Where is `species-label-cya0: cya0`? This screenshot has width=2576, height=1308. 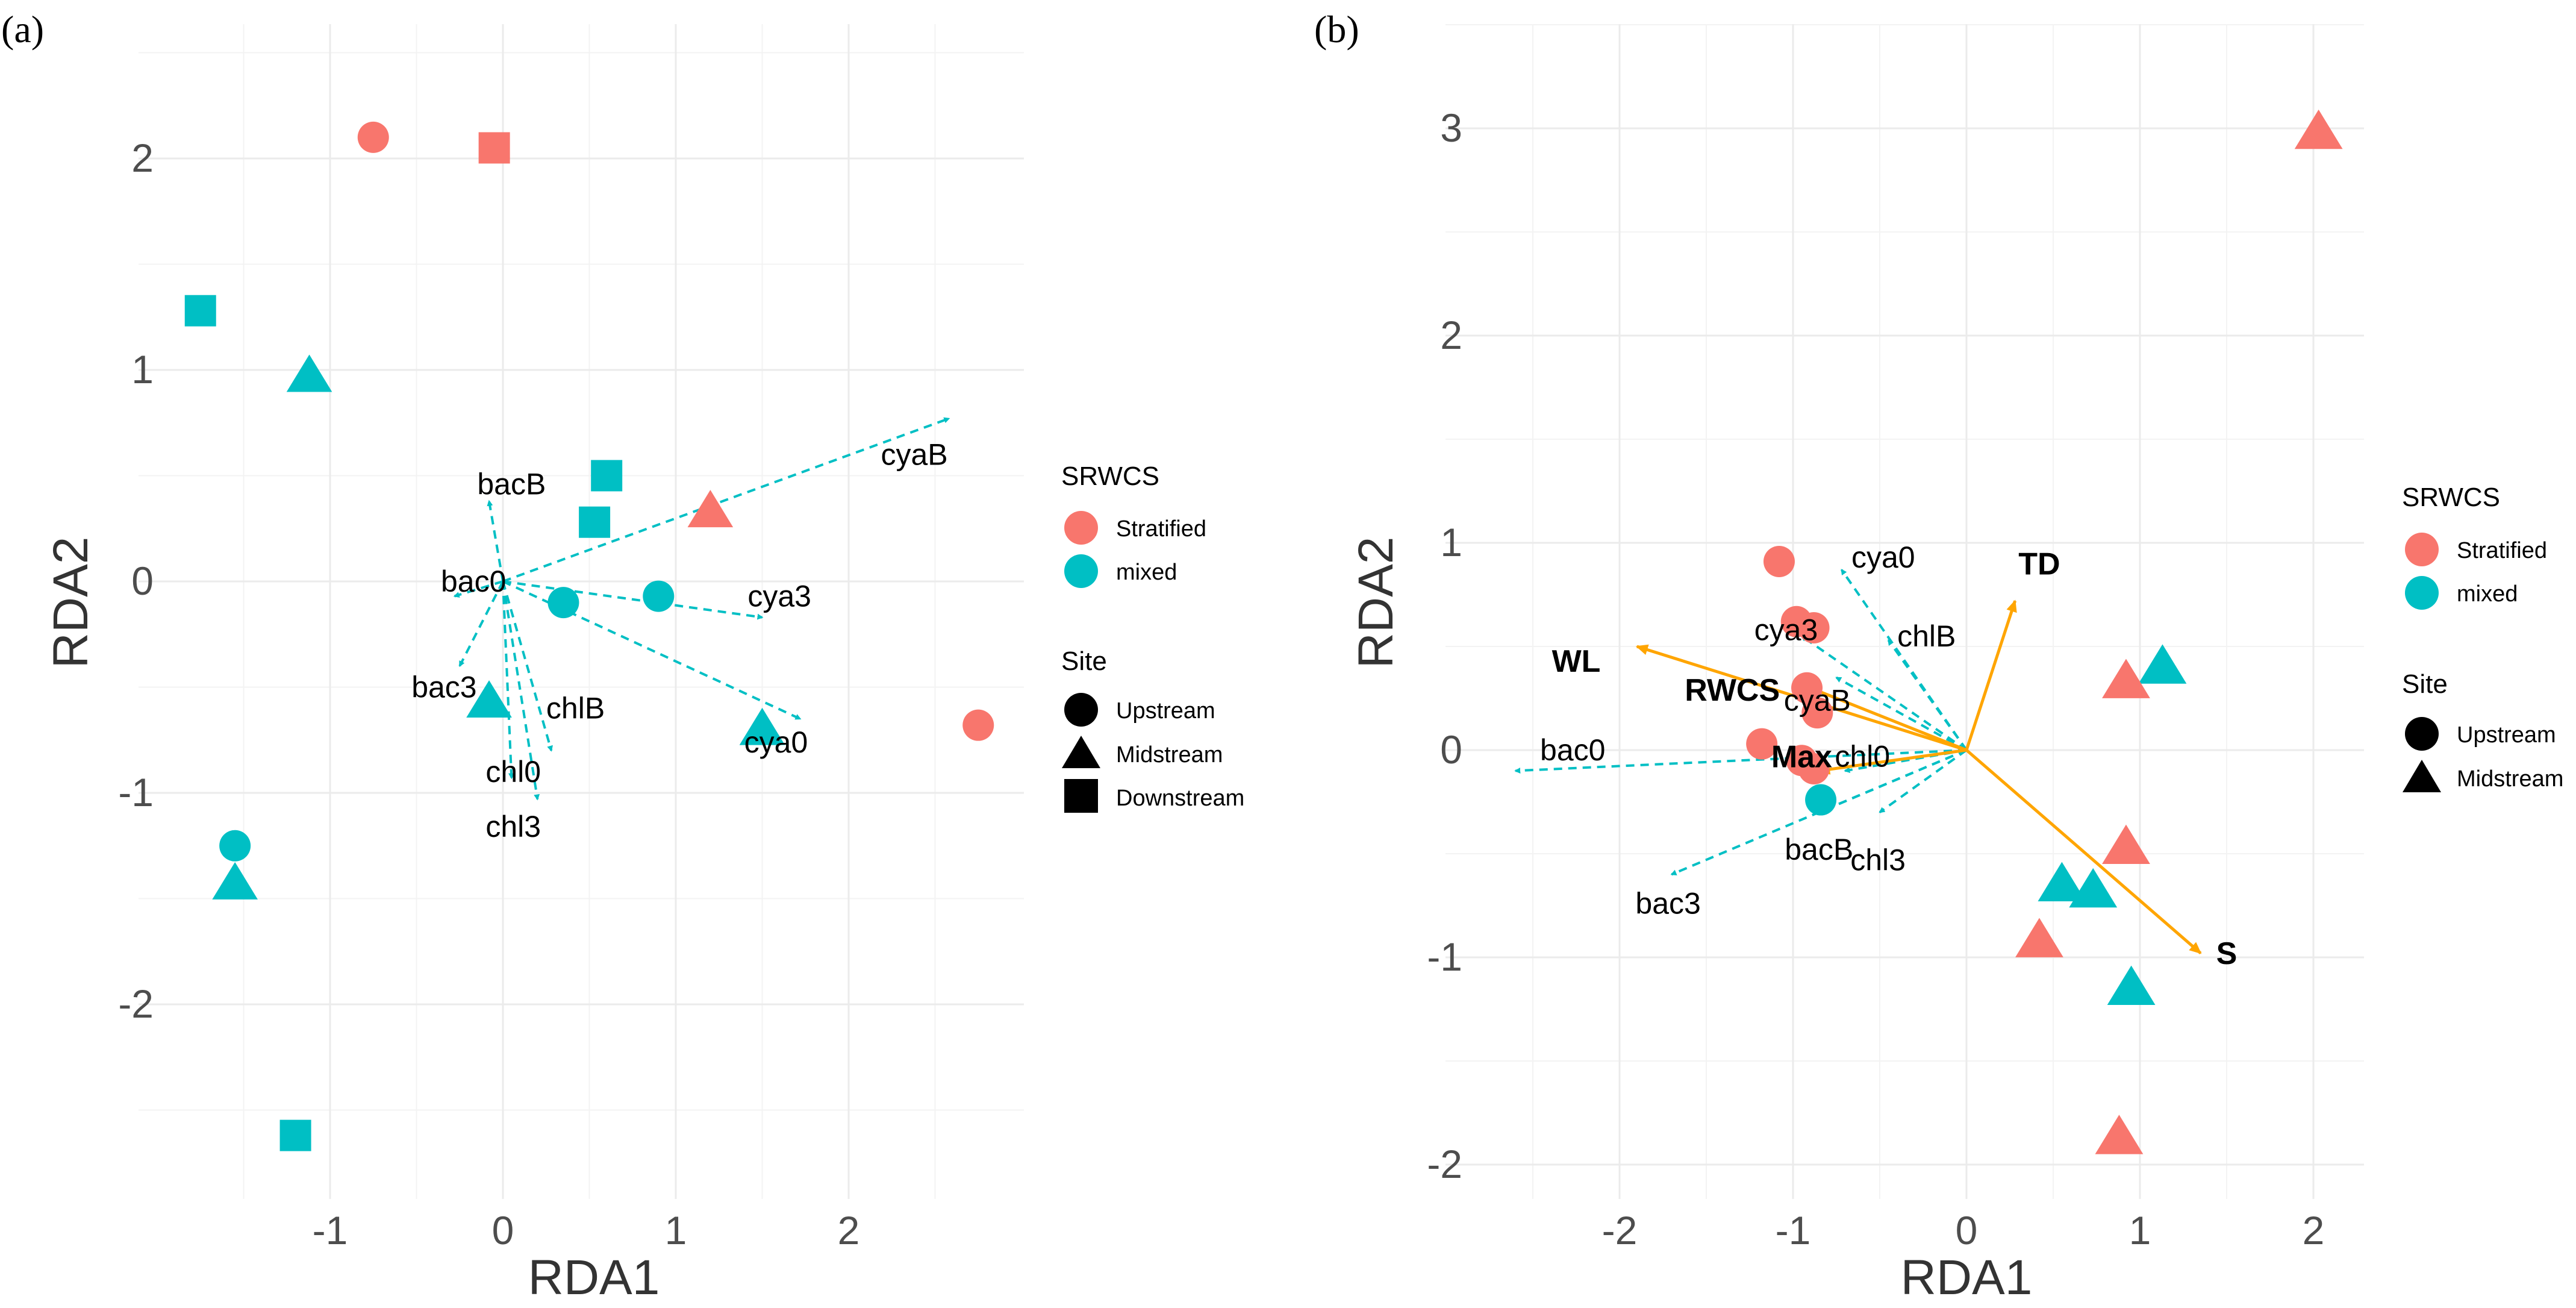 species-label-cya0: cya0 is located at coordinates (776, 742).